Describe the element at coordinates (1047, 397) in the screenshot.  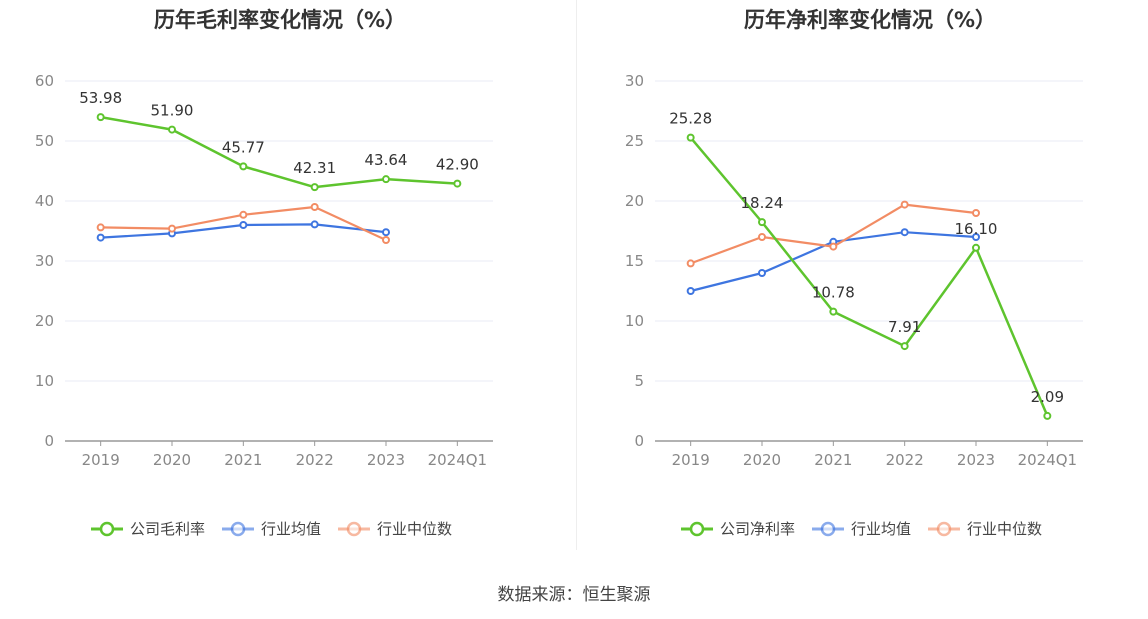
I see `data-label: 2.09` at that location.